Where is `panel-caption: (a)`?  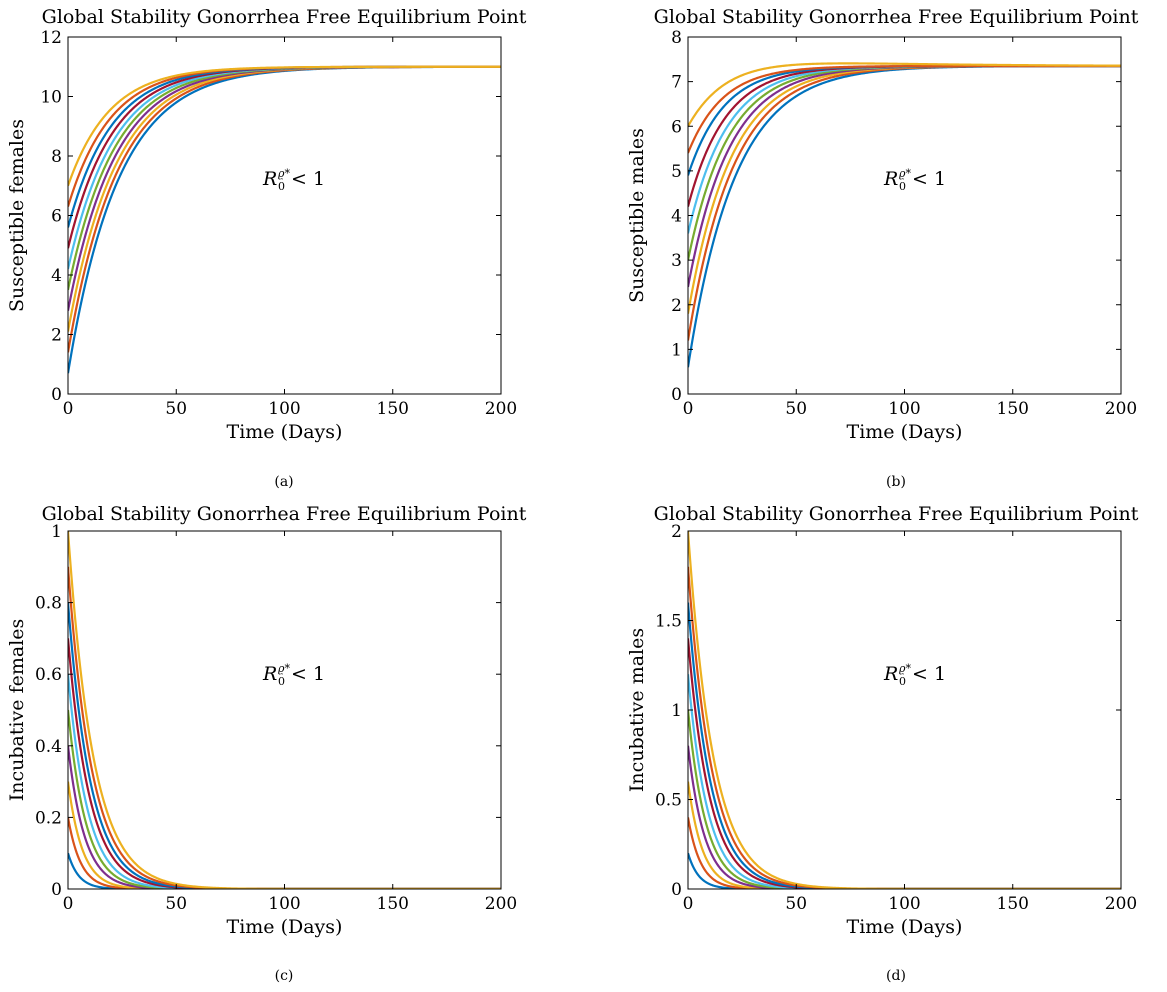
panel-caption: (a) is located at coordinates (283, 482).